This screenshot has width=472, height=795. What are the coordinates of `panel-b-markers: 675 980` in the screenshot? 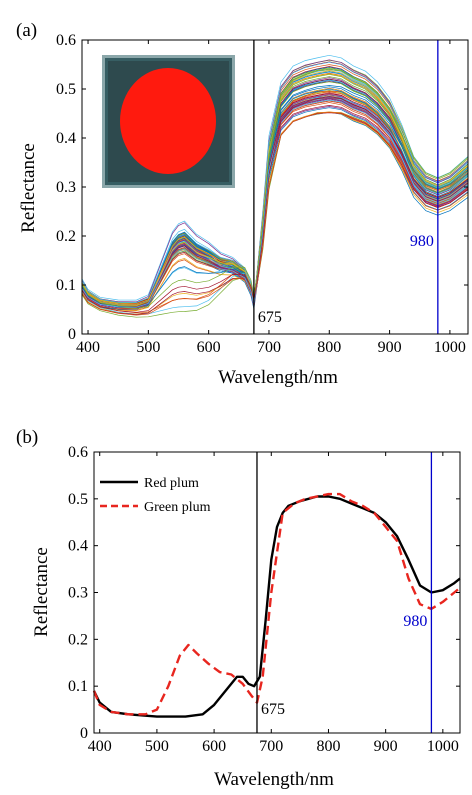 It's located at (344, 592).